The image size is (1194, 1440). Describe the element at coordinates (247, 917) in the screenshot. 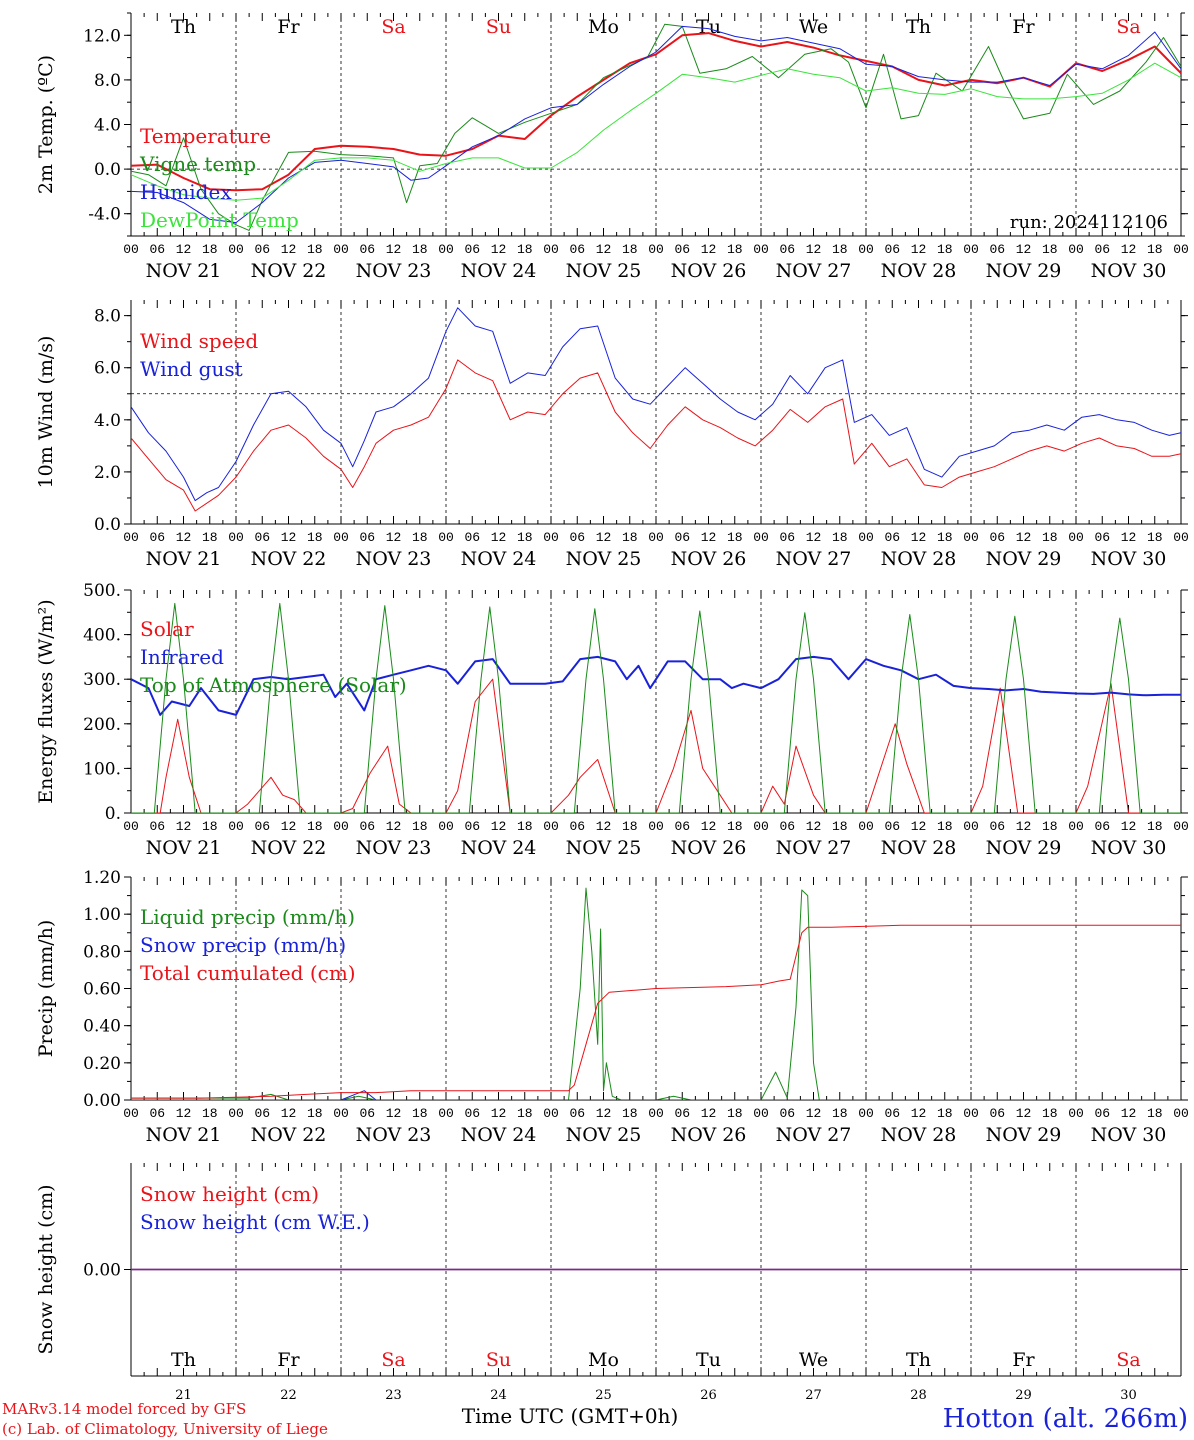

I see `legend-entry: Liquid precip (mm/h)` at that location.